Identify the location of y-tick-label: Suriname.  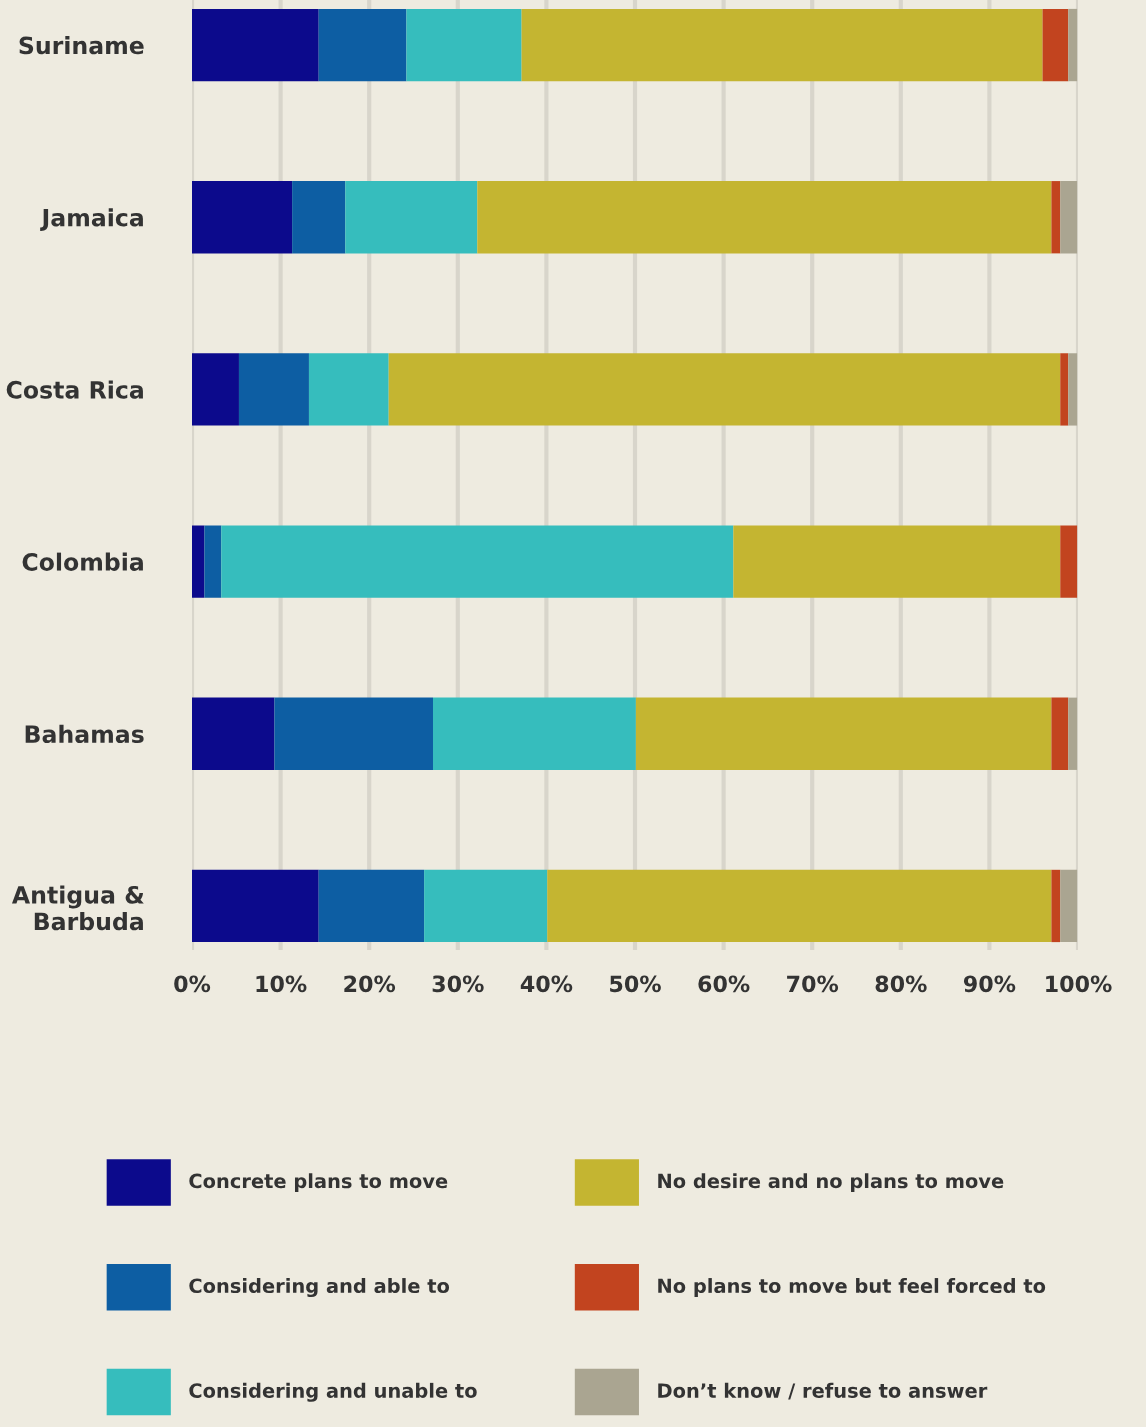
(81, 45).